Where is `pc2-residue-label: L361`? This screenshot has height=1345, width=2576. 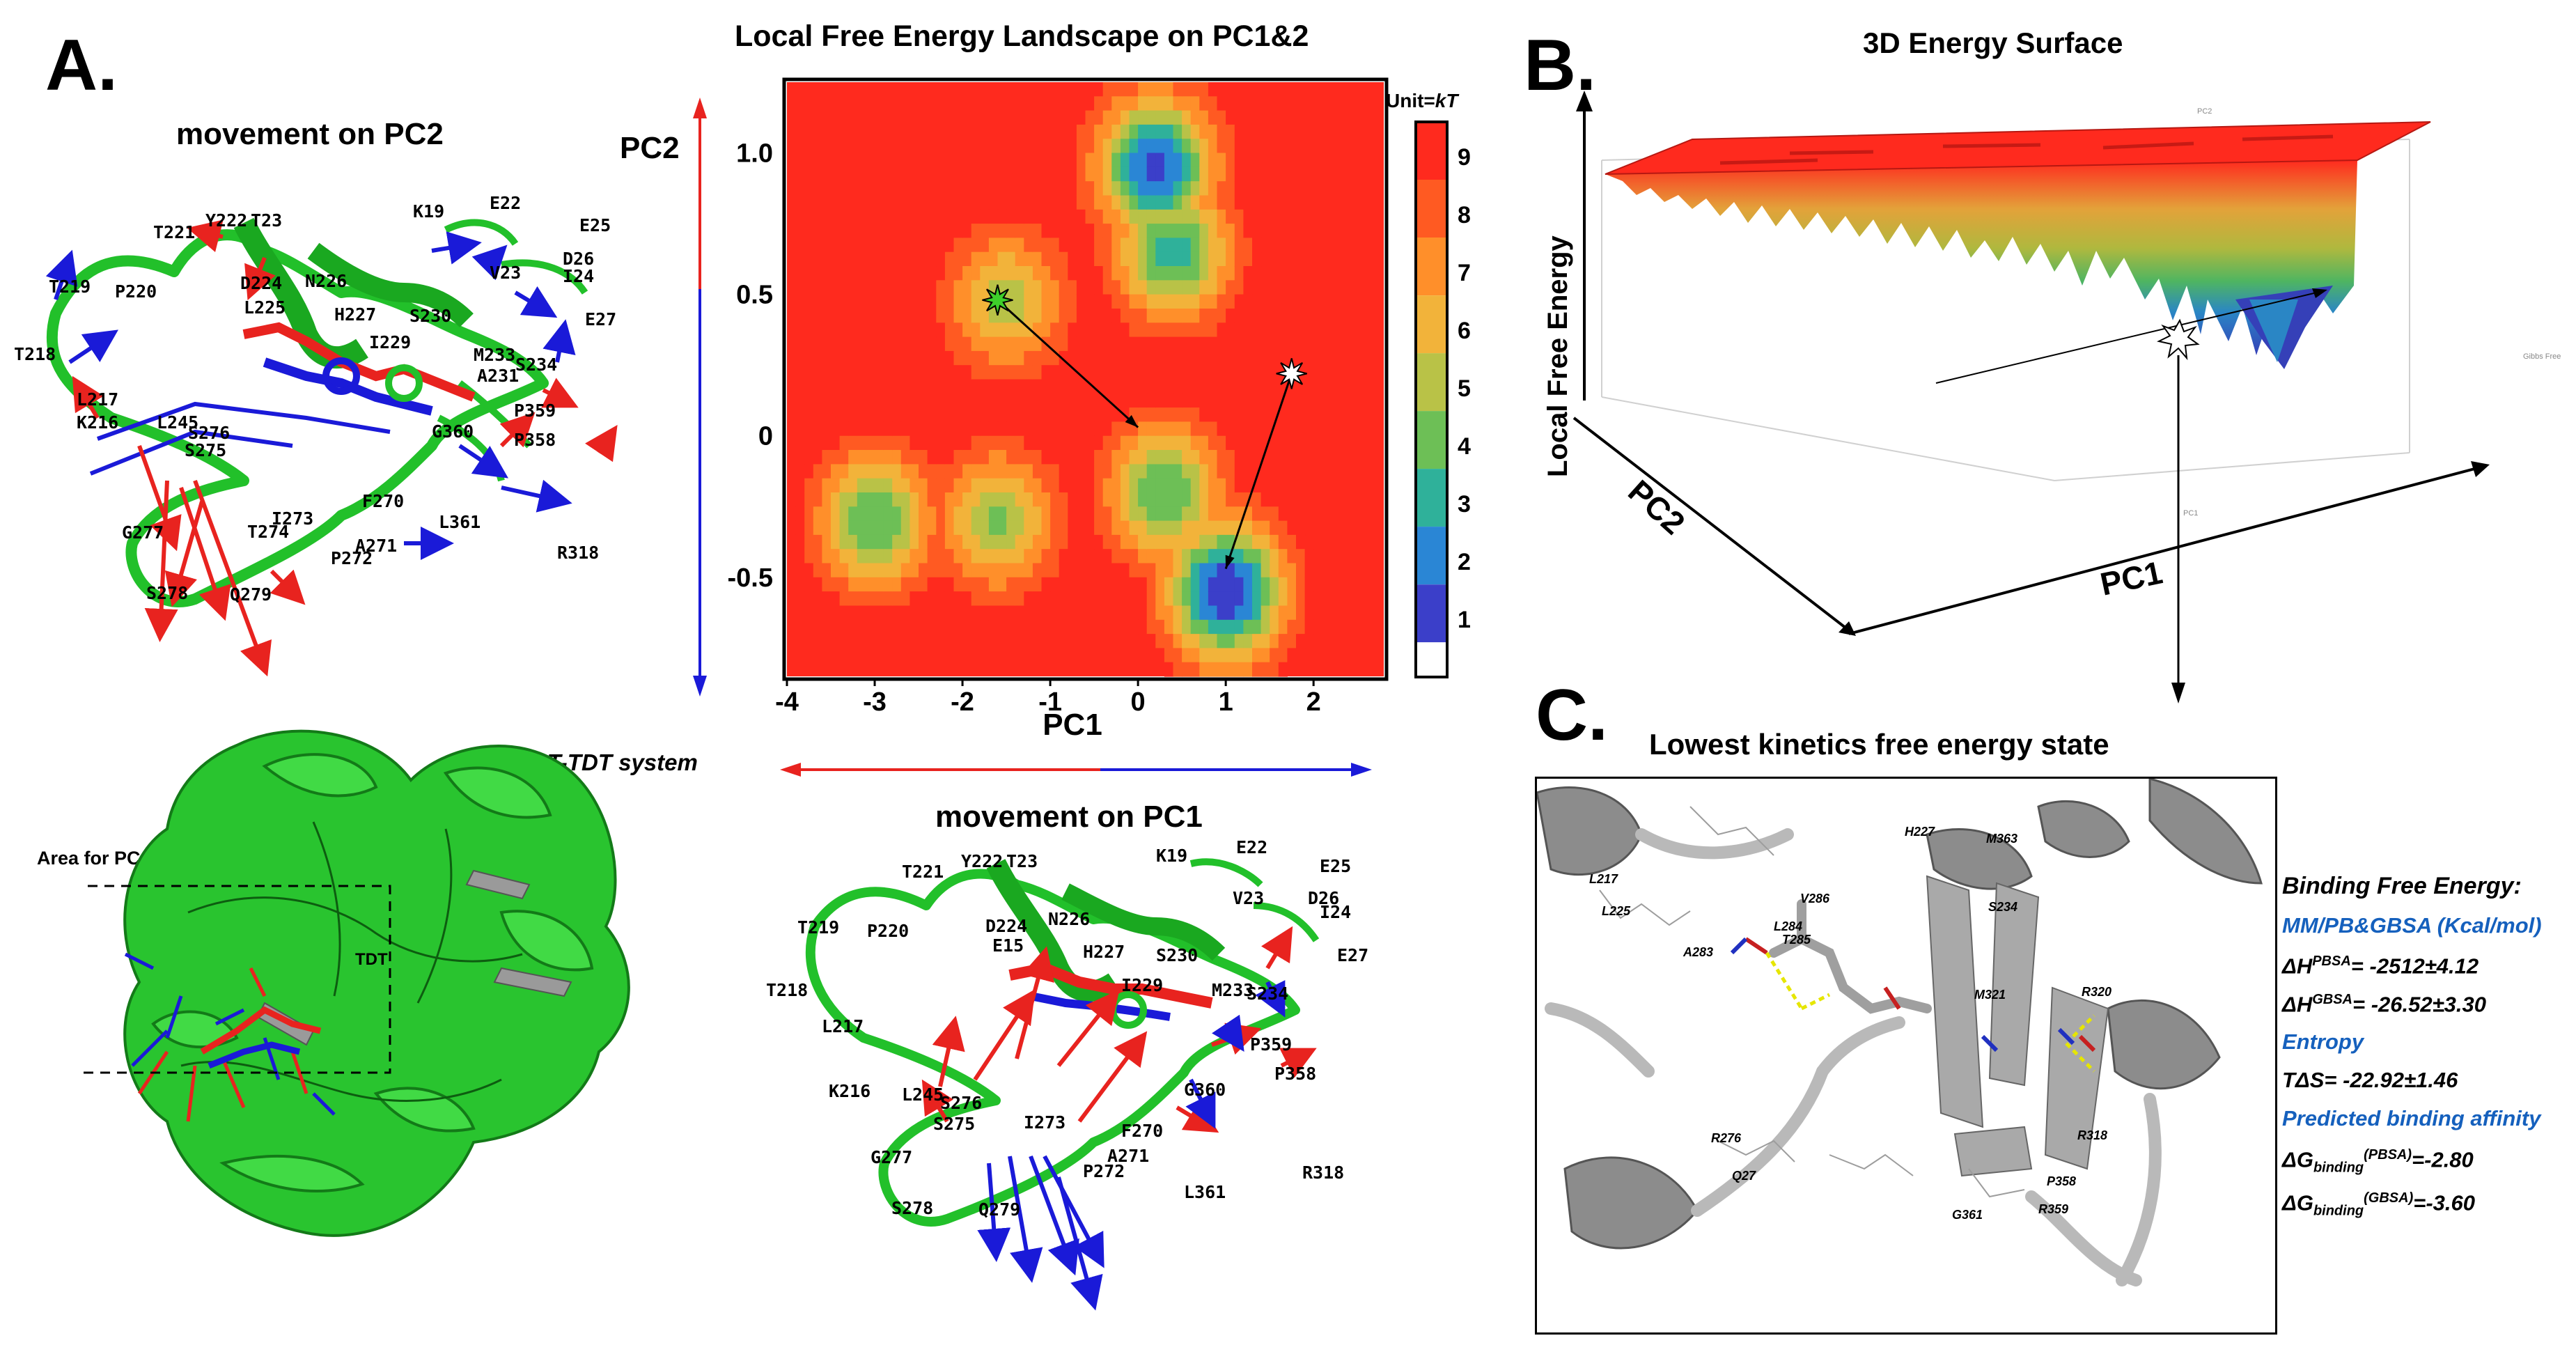 pc2-residue-label: L361 is located at coordinates (460, 522).